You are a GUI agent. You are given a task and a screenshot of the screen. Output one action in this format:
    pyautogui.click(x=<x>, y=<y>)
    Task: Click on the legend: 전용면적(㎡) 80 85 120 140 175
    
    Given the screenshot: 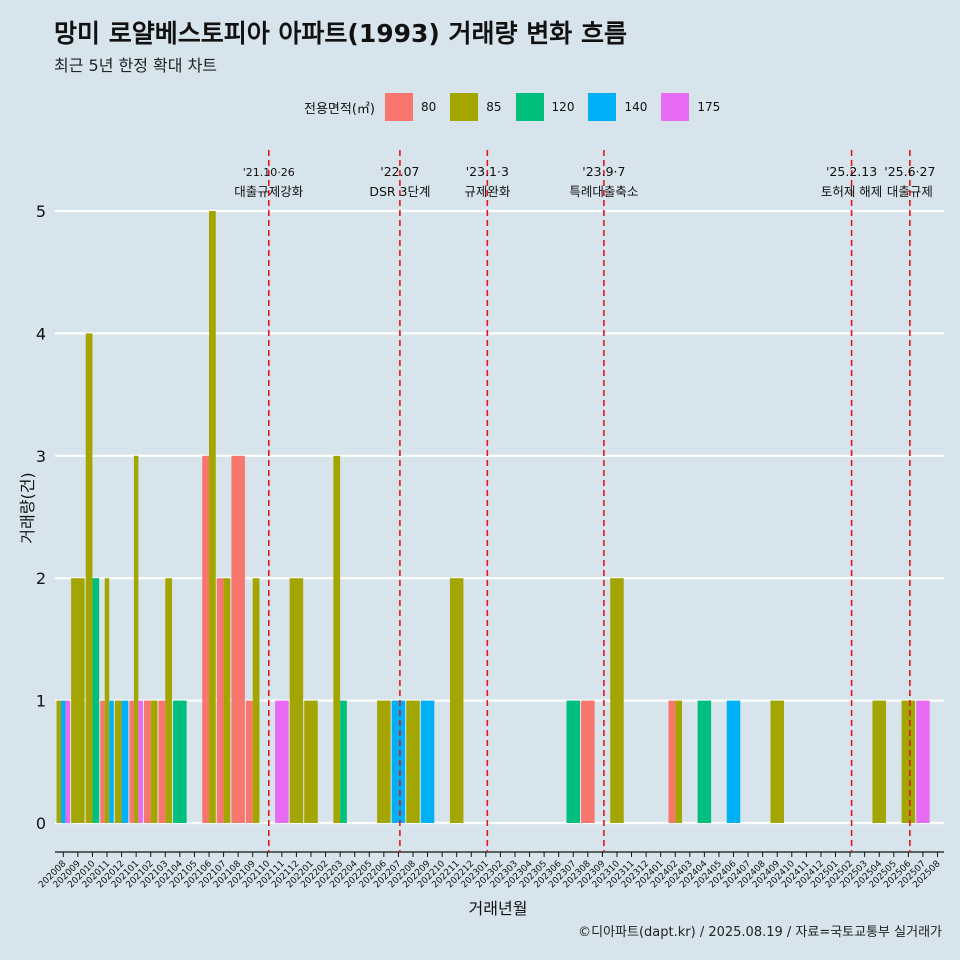 What is the action you would take?
    pyautogui.click(x=519, y=107)
    